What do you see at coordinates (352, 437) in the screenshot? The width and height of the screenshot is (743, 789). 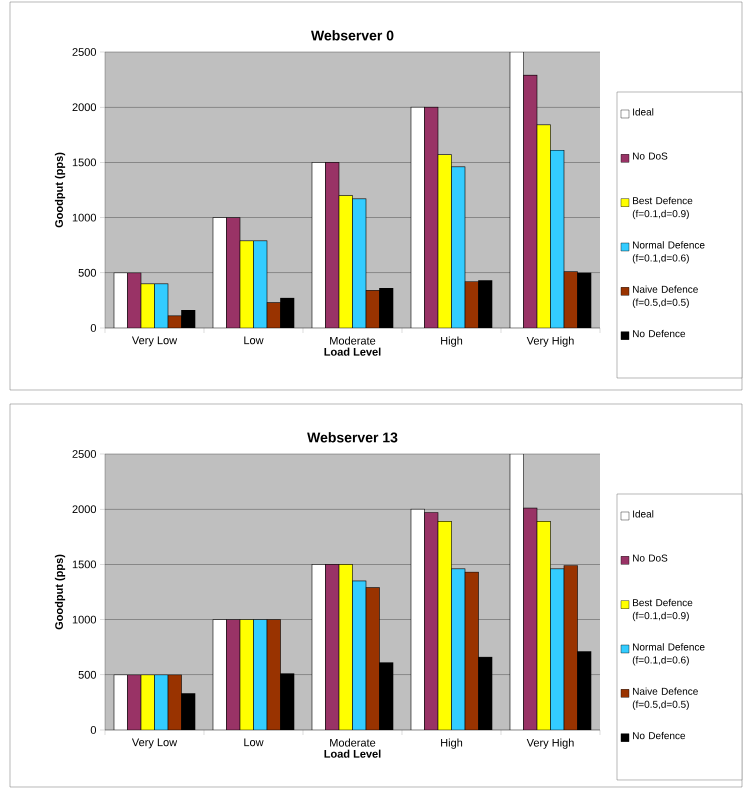 I see `chart-title: Webserver 13` at bounding box center [352, 437].